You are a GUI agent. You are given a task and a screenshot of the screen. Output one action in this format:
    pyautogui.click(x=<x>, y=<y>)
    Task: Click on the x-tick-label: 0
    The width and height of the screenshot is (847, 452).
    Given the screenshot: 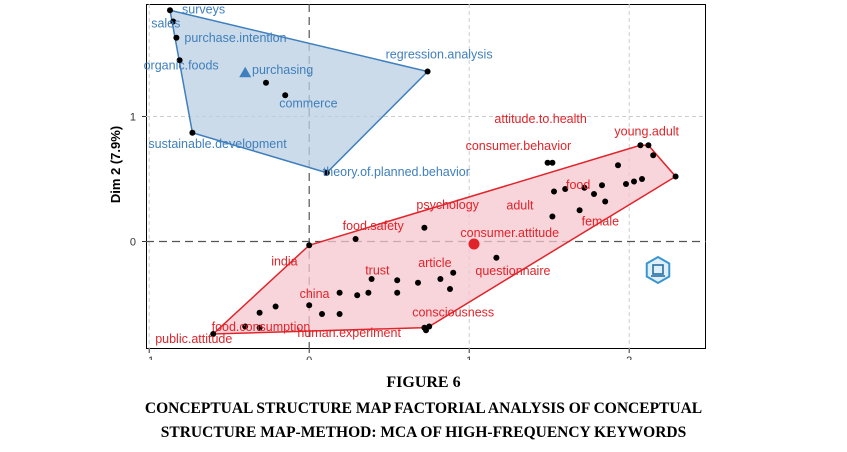 What is the action you would take?
    pyautogui.click(x=309, y=357)
    